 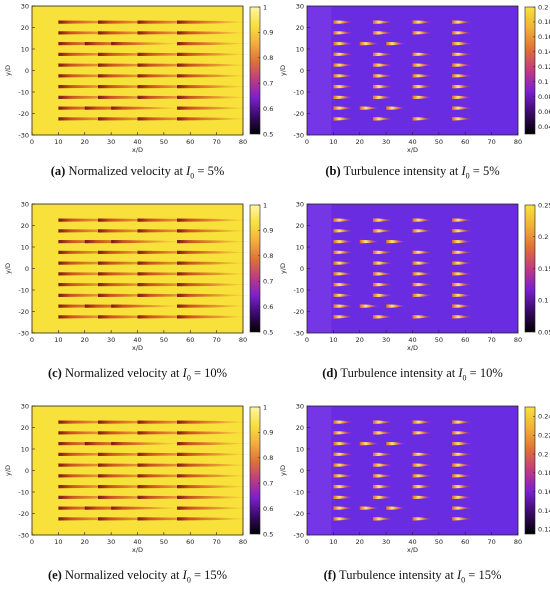 I want to click on y-tick-label: -30, so click(x=23, y=333).